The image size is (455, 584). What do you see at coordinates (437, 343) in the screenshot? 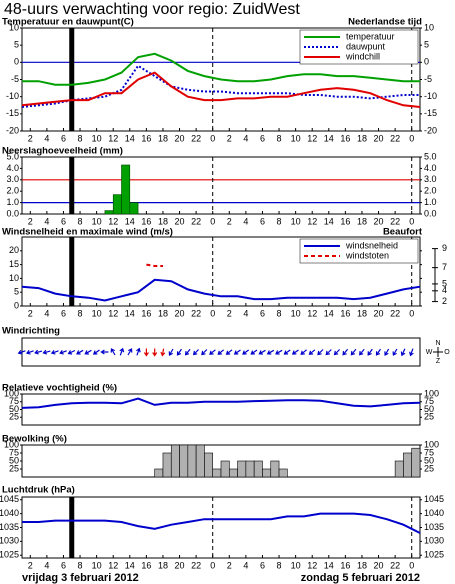
I see `compass-label: N` at bounding box center [437, 343].